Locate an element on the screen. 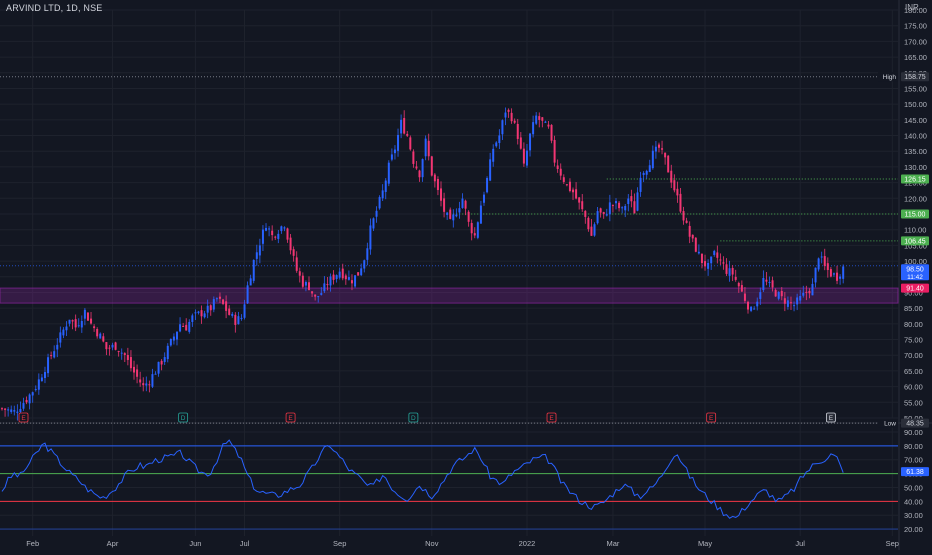 The width and height of the screenshot is (932, 555). price-tick-label: 60.00 is located at coordinates (913, 387).